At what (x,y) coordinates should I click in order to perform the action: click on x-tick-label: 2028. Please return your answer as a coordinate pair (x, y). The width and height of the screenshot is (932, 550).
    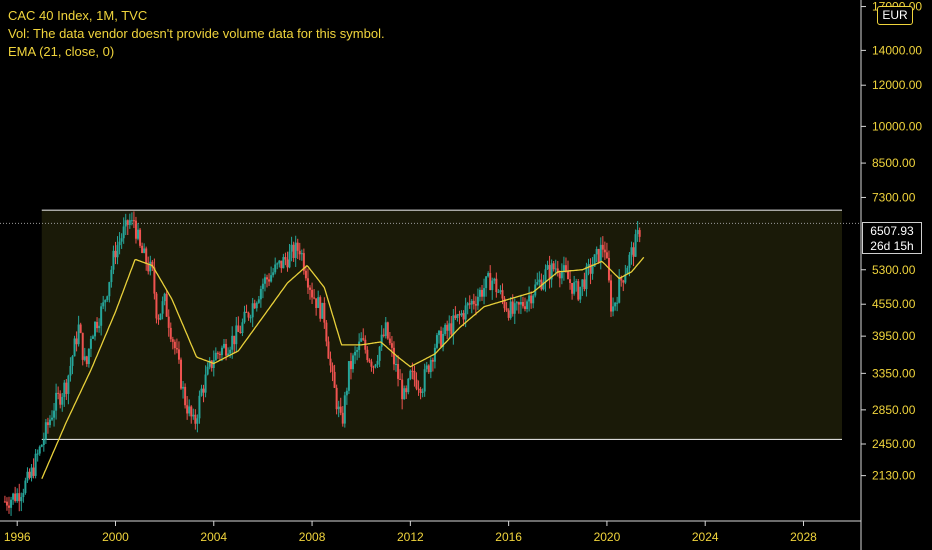
    Looking at the image, I should click on (803, 537).